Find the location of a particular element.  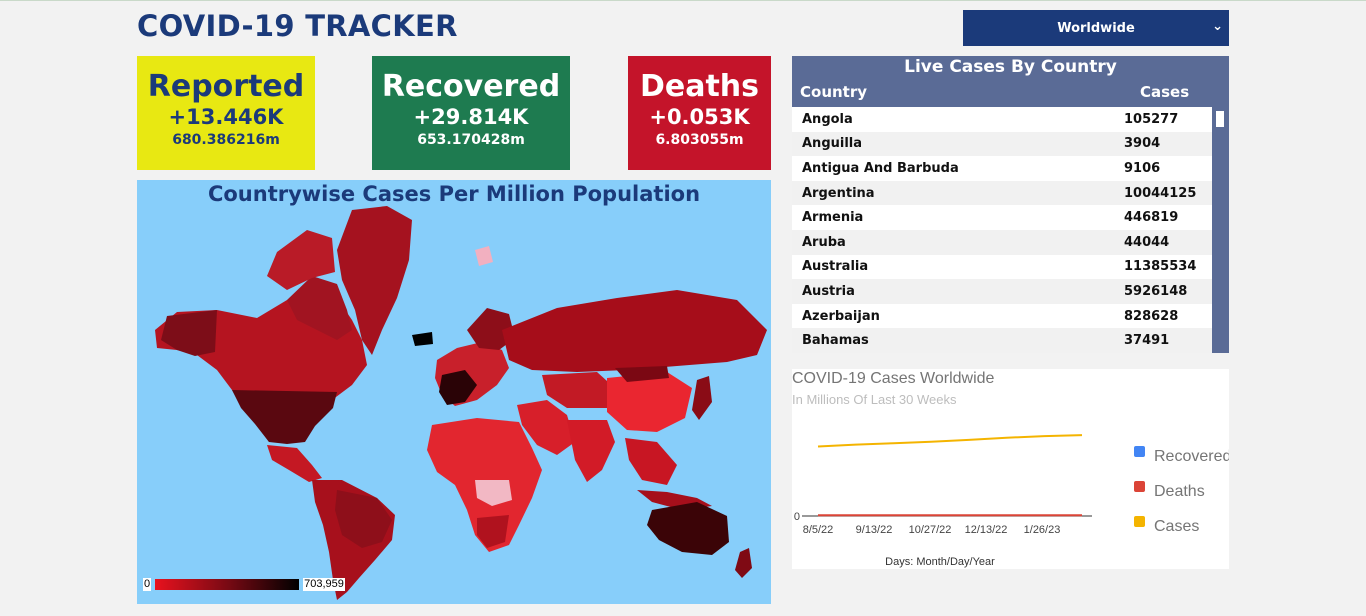

legend-label-recovered: Recovered is located at coordinates (1191, 456).